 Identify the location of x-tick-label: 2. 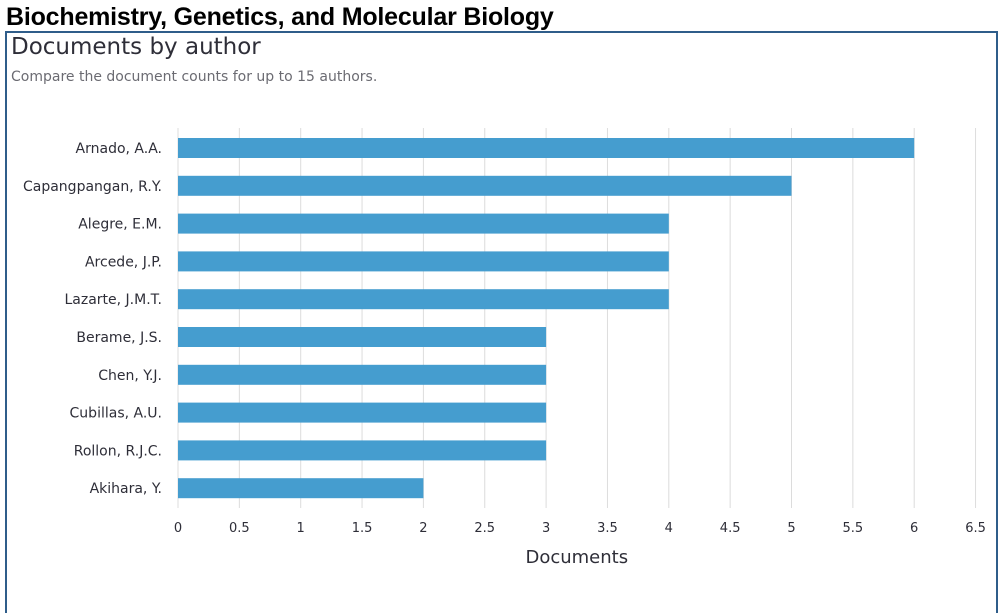
(423, 528).